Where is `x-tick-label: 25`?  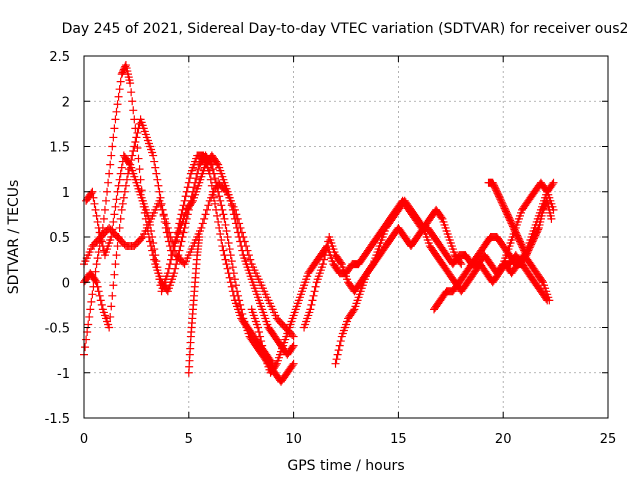 x-tick-label: 25 is located at coordinates (608, 439).